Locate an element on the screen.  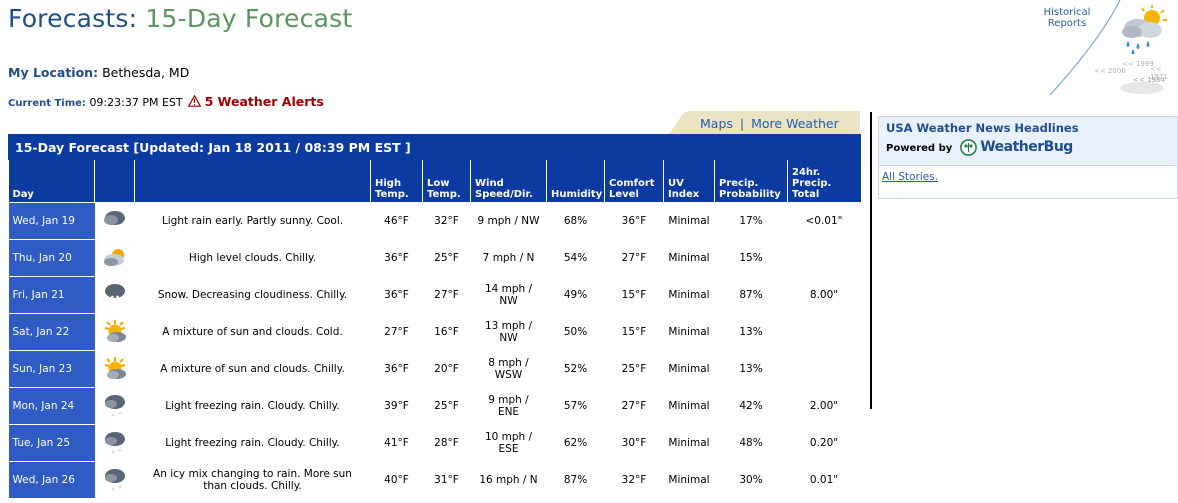
year-1999: << 1999 is located at coordinates (1138, 64).